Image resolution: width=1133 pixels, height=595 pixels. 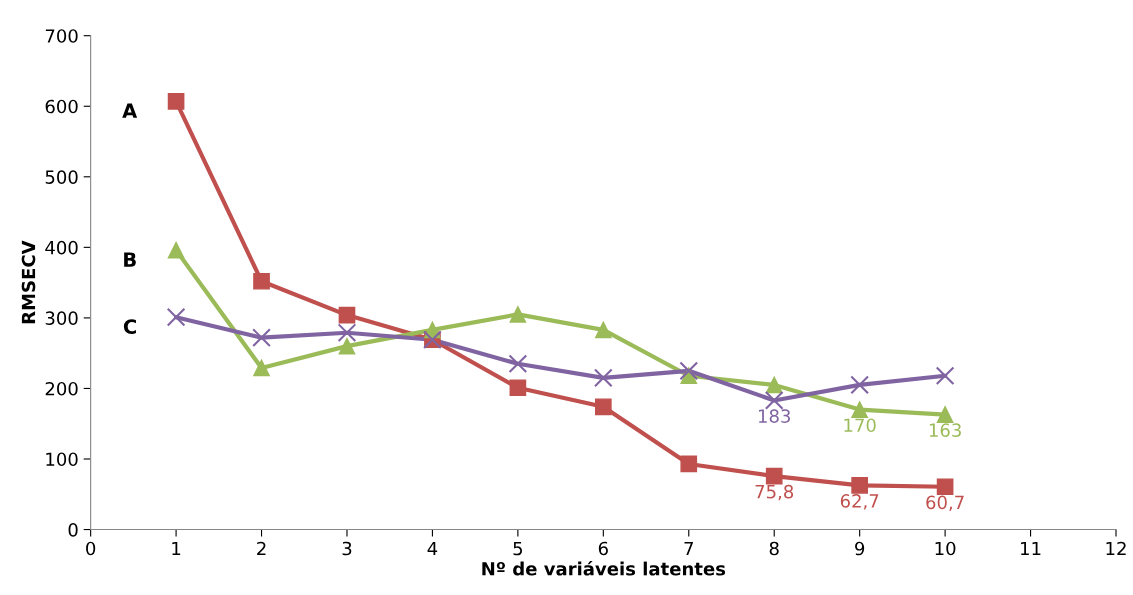 What do you see at coordinates (62, 459) in the screenshot?
I see `y-tick-label: 100` at bounding box center [62, 459].